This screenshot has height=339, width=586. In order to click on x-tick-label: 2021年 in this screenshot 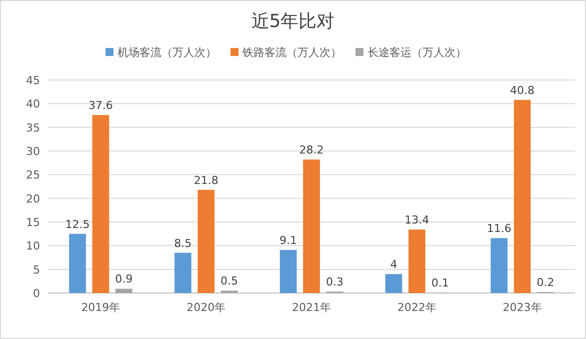, I will do `click(311, 307)`.